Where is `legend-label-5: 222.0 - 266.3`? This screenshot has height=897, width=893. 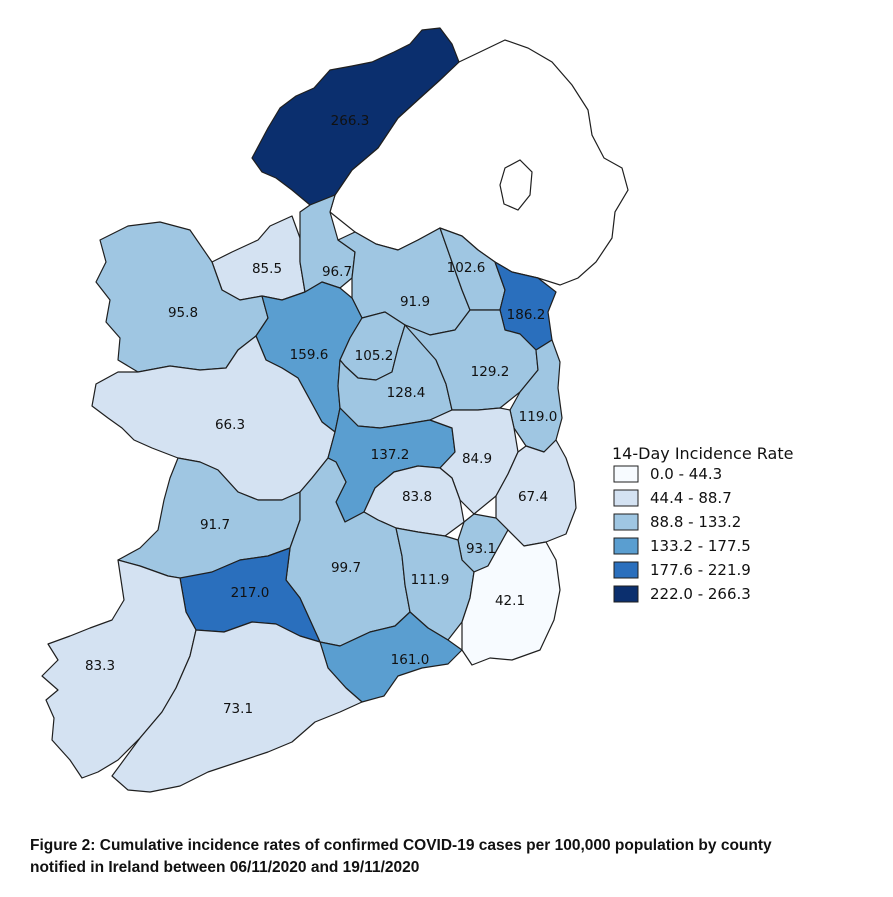 legend-label-5: 222.0 - 266.3 is located at coordinates (700, 594).